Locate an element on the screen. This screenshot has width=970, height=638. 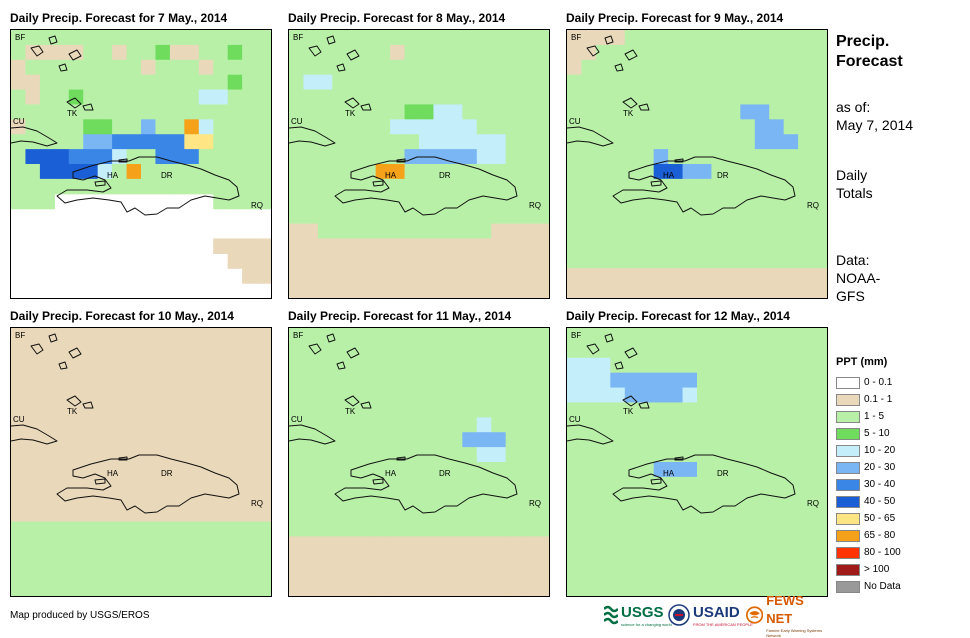
legend-swatch is located at coordinates (848, 519).